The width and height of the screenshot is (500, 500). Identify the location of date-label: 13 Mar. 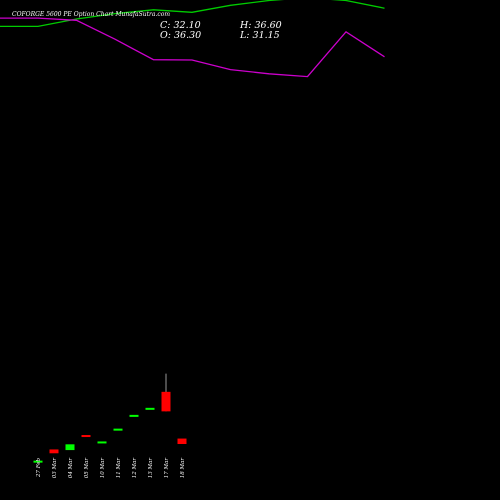
(151, 468).